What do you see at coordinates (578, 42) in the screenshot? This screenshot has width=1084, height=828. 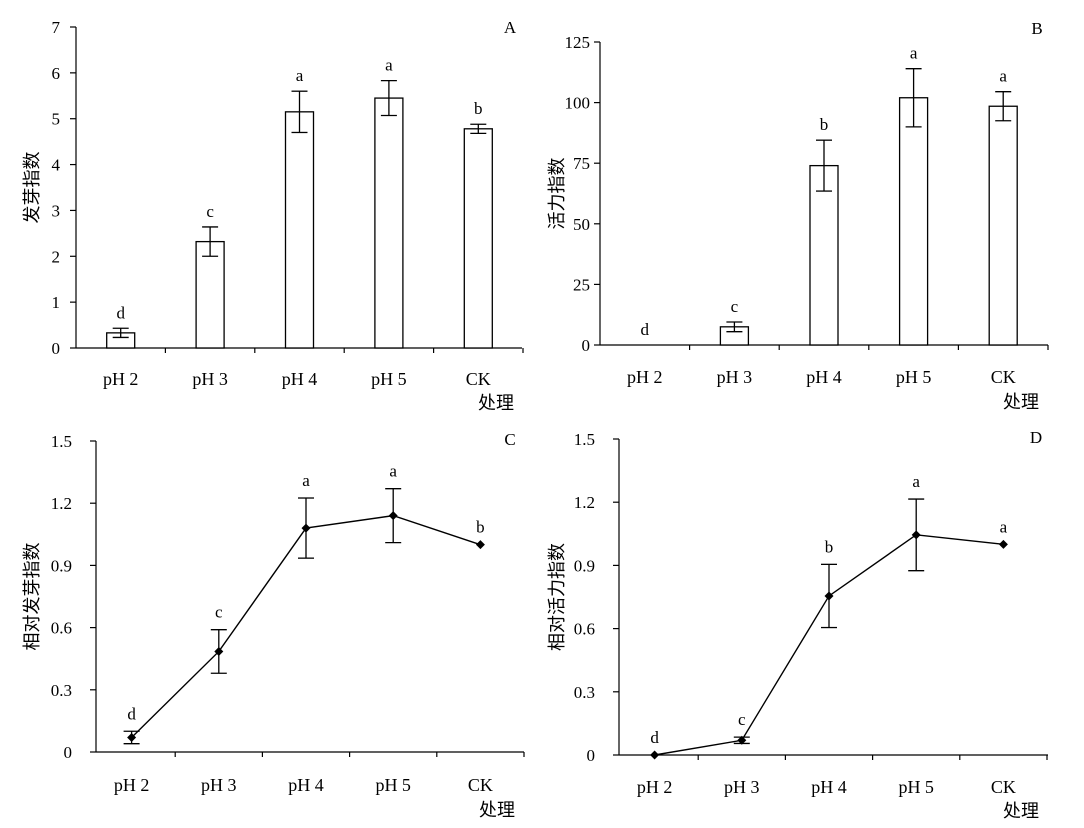 I see `panel-b-y-tick-label: 125` at bounding box center [578, 42].